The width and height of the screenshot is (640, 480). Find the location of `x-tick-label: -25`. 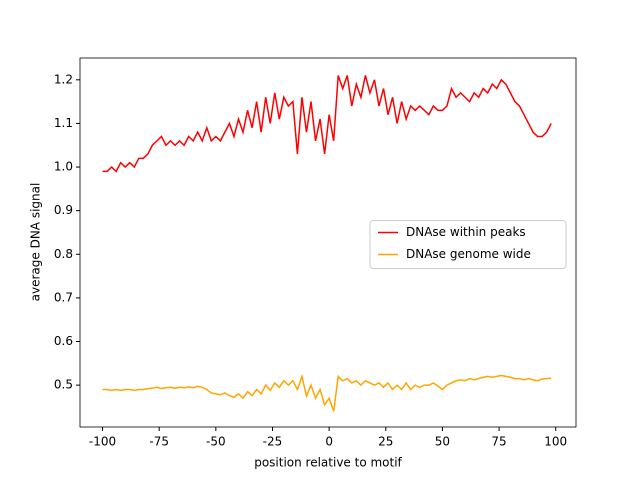

x-tick-label: -25 is located at coordinates (273, 442).